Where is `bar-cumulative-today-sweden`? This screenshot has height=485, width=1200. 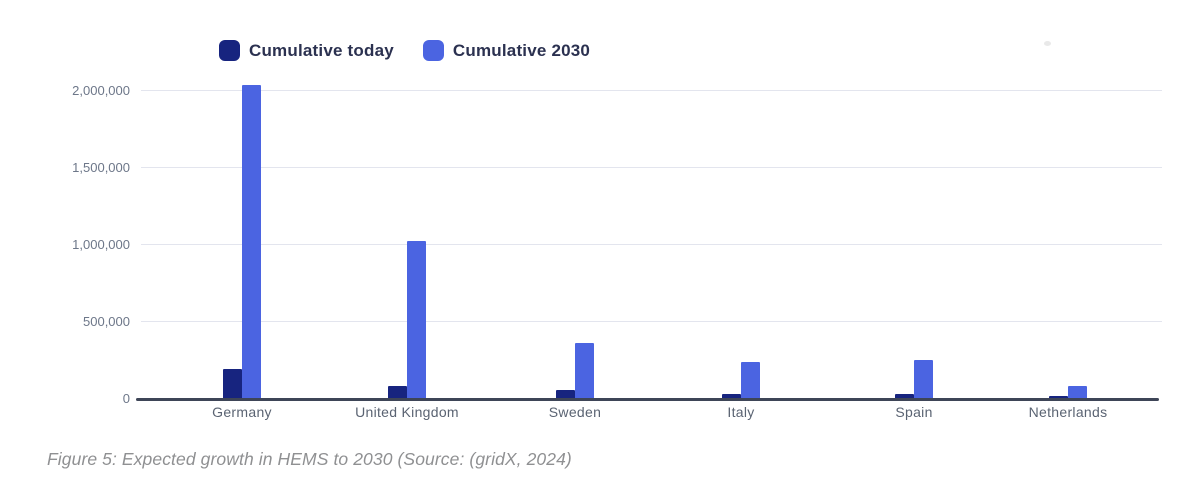
bar-cumulative-today-sweden is located at coordinates (565, 393).